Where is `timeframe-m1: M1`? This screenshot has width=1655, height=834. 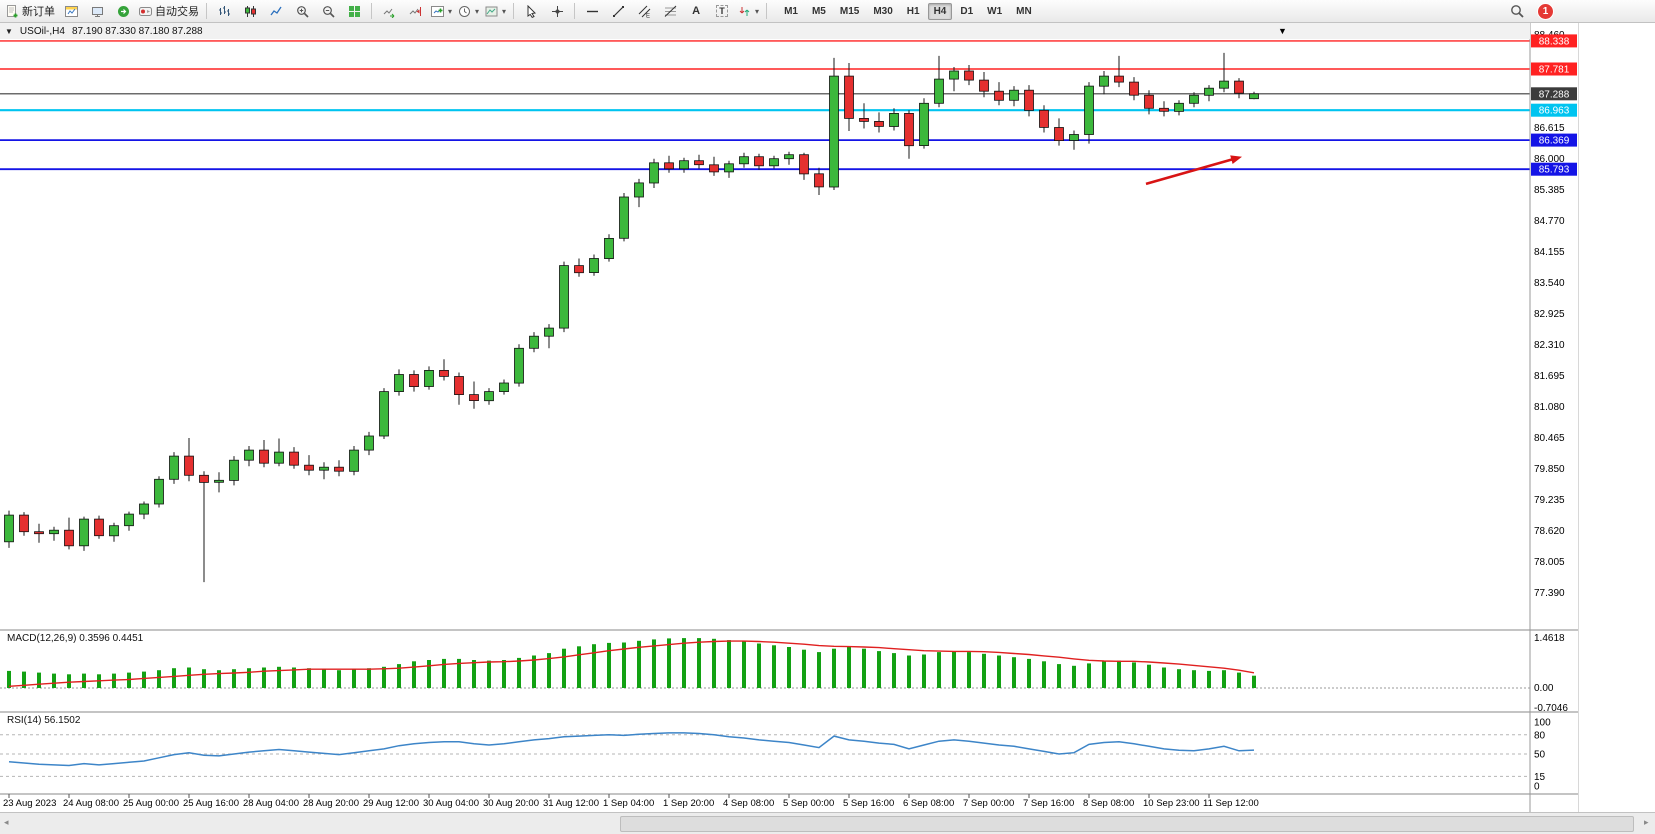
timeframe-m1: M1 is located at coordinates (791, 11).